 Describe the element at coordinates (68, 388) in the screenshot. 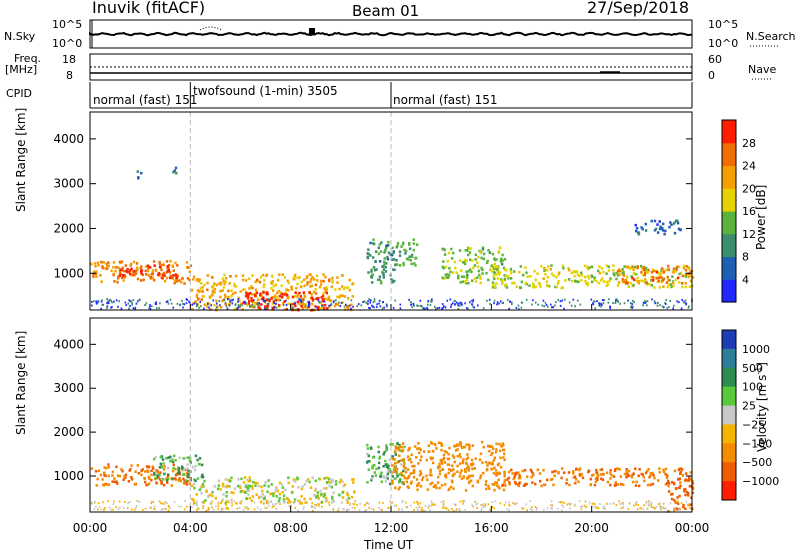

I see `velocity-ytick-label: 3000` at that location.